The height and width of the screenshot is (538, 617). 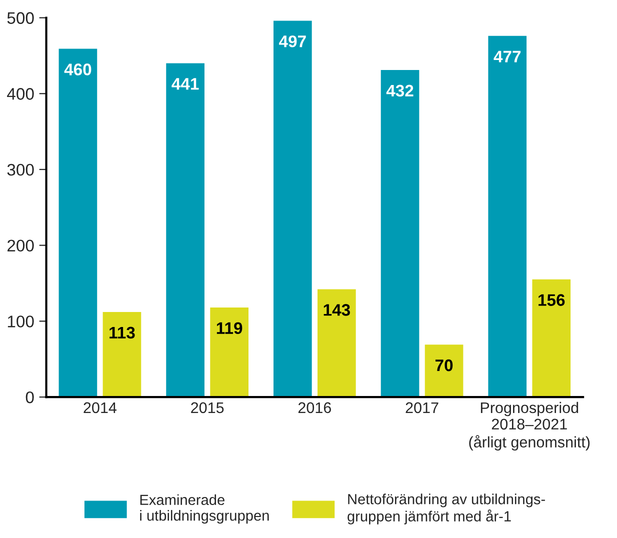 What do you see at coordinates (21, 322) in the screenshot?
I see `y-tick-label: 100` at bounding box center [21, 322].